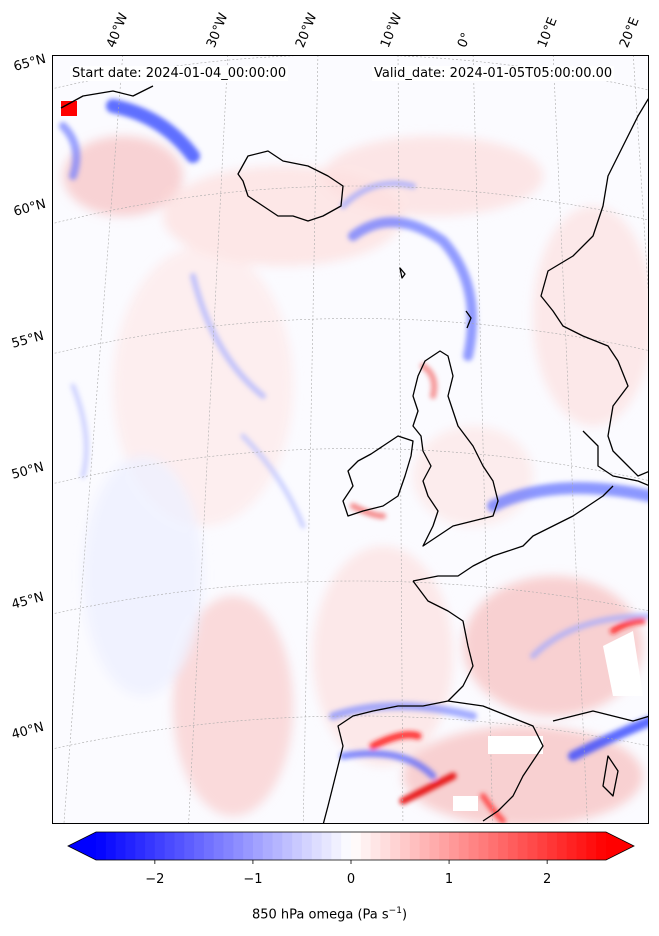 This screenshot has height=936, width=659. I want to click on colorbar-extend-max, so click(620, 846).